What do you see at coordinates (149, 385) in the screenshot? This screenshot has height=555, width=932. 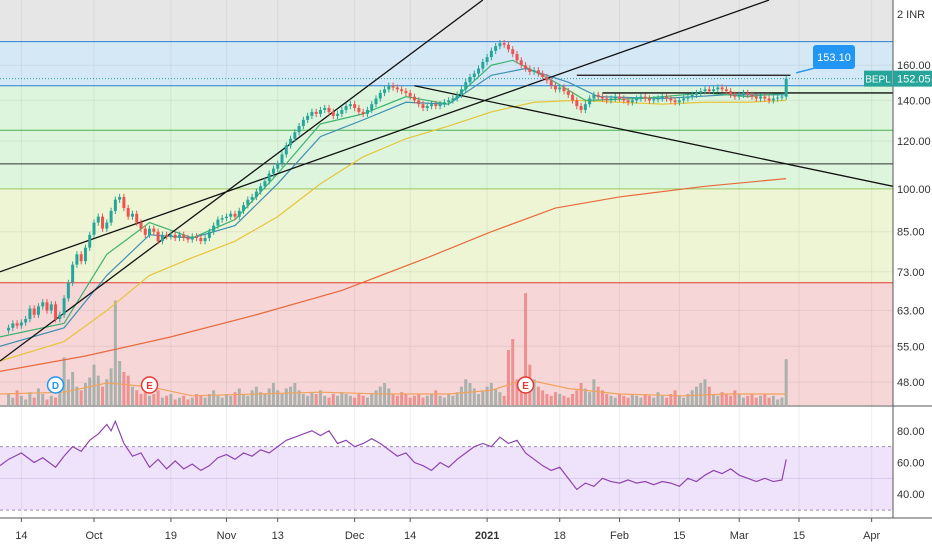 I see `event-marker-e` at bounding box center [149, 385].